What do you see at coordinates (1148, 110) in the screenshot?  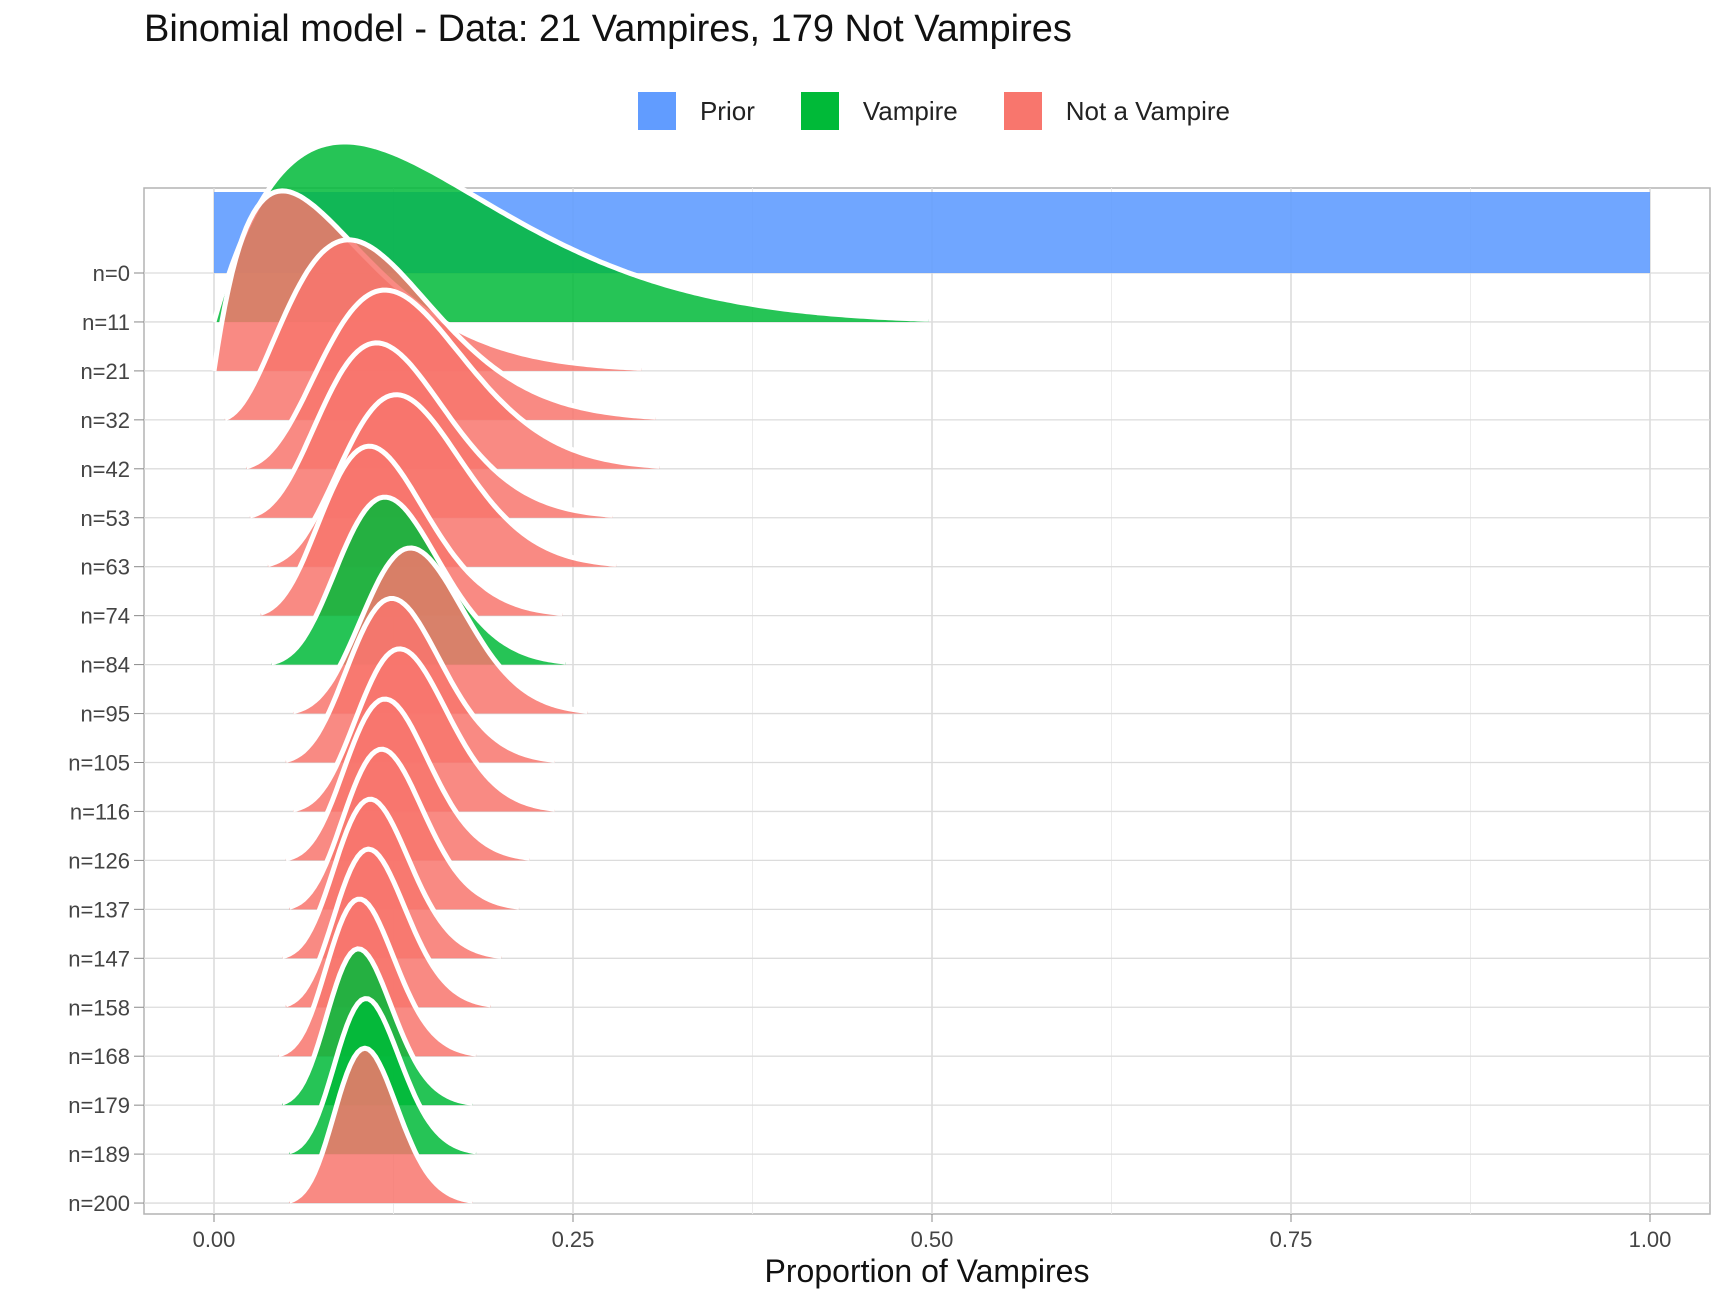 I see `legend-label-not-a-vampire: Not a Vampire` at bounding box center [1148, 110].